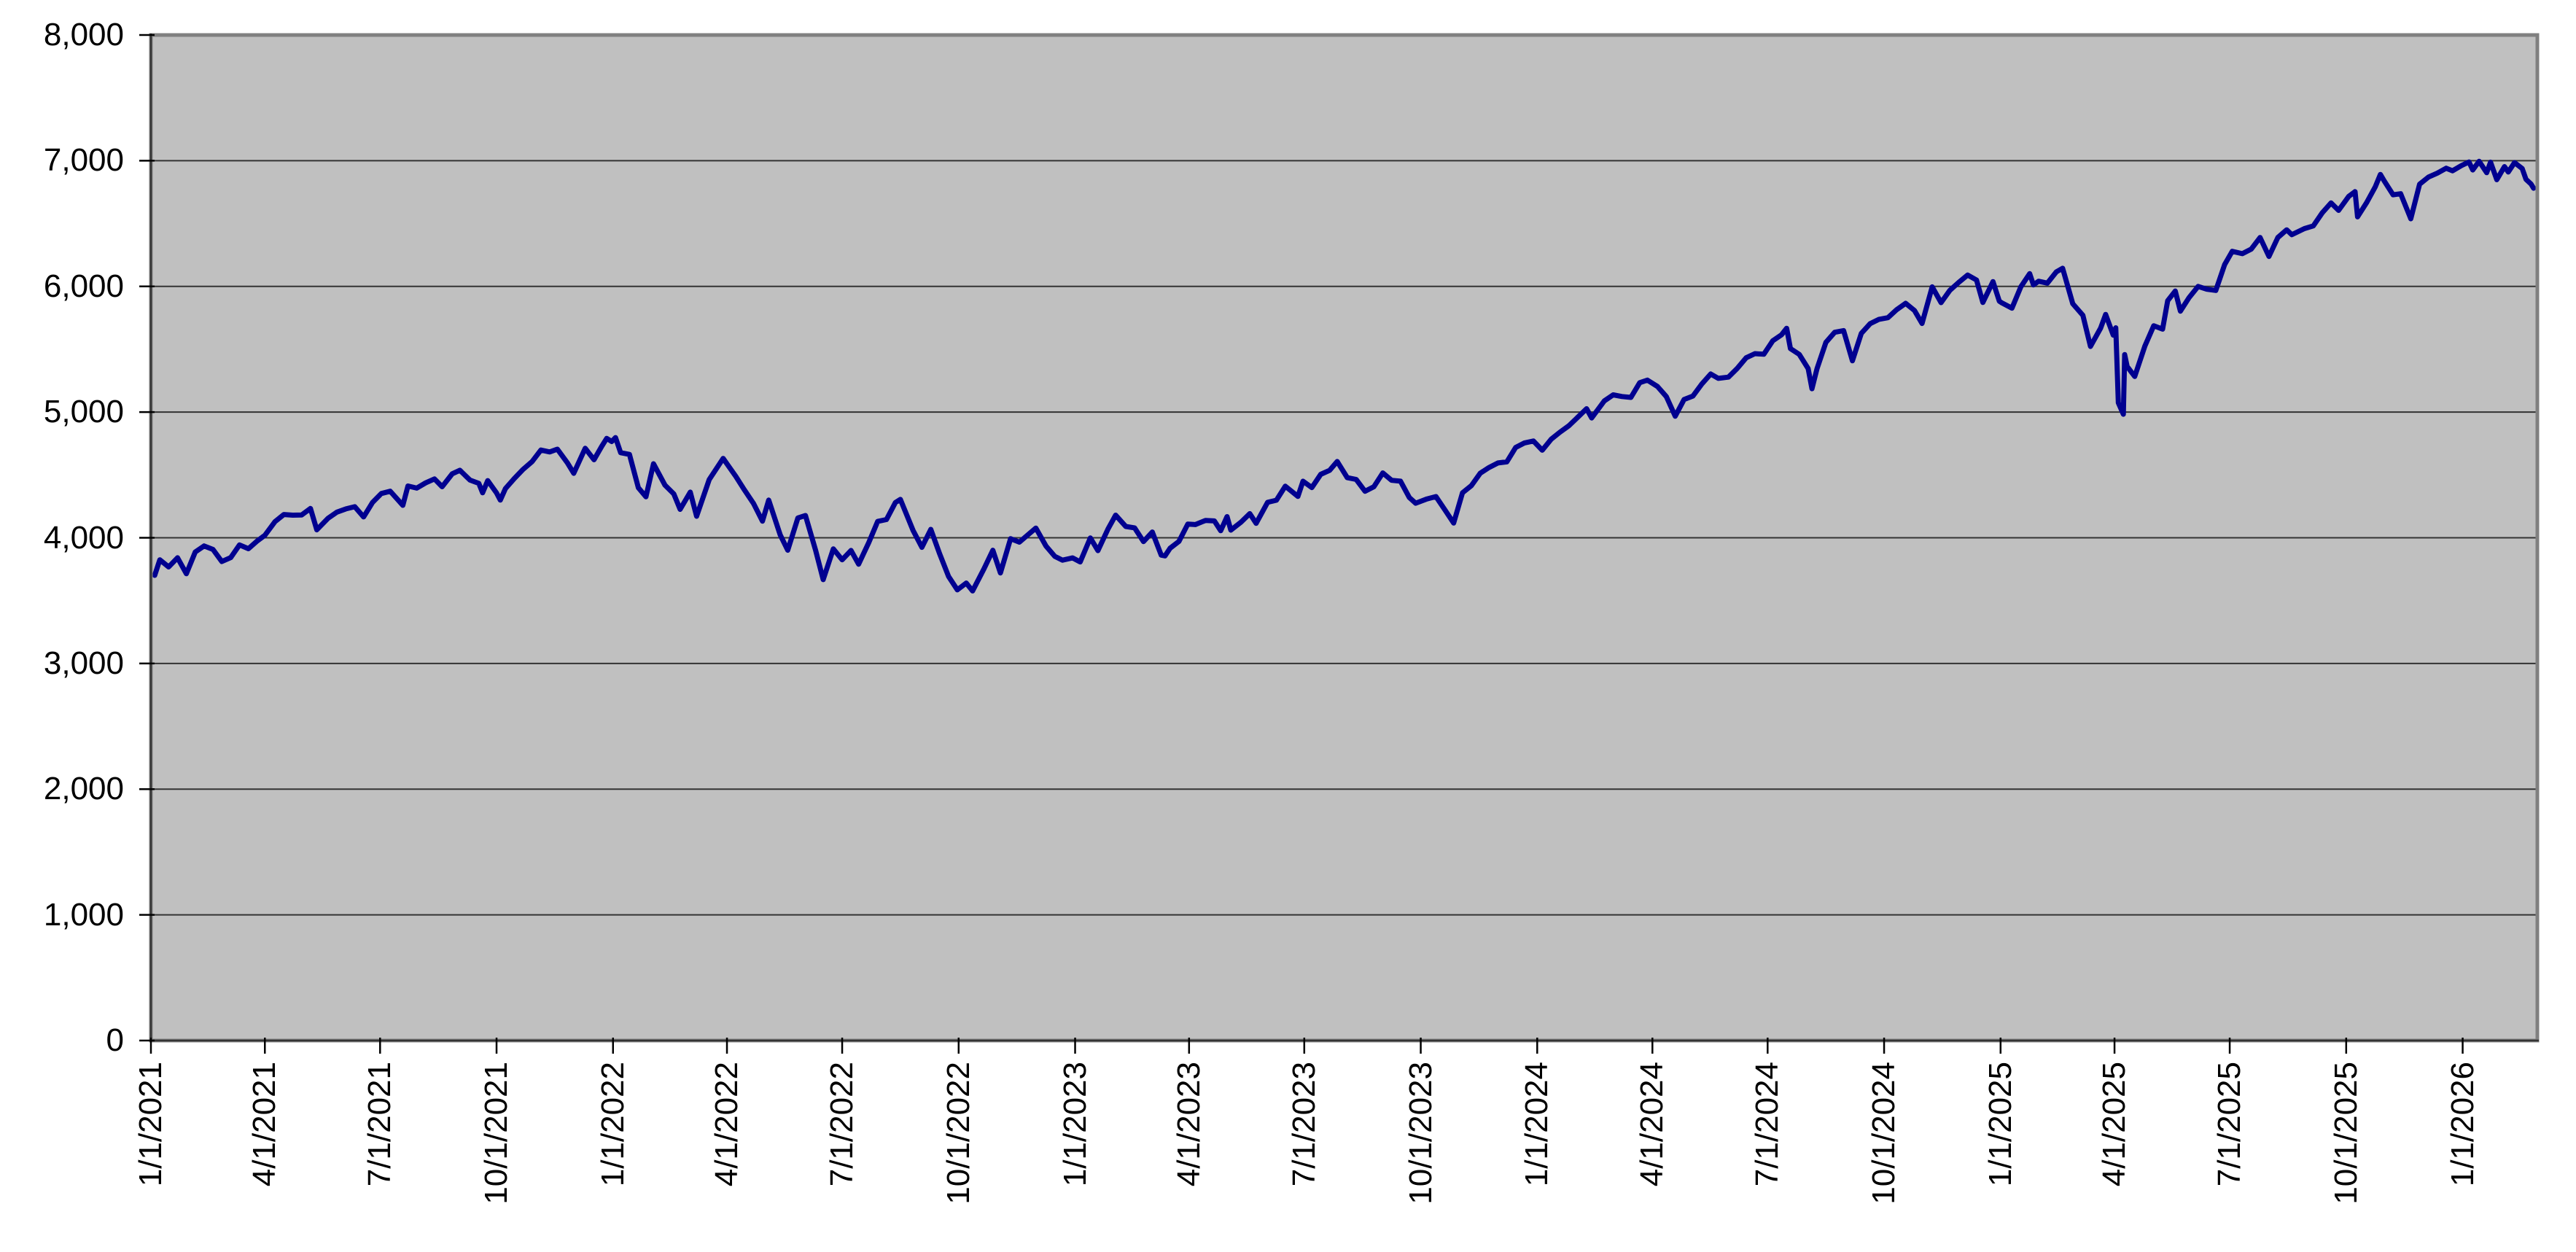  What do you see at coordinates (380, 1124) in the screenshot?
I see `x-axis-label-text: 7/1/2021` at bounding box center [380, 1124].